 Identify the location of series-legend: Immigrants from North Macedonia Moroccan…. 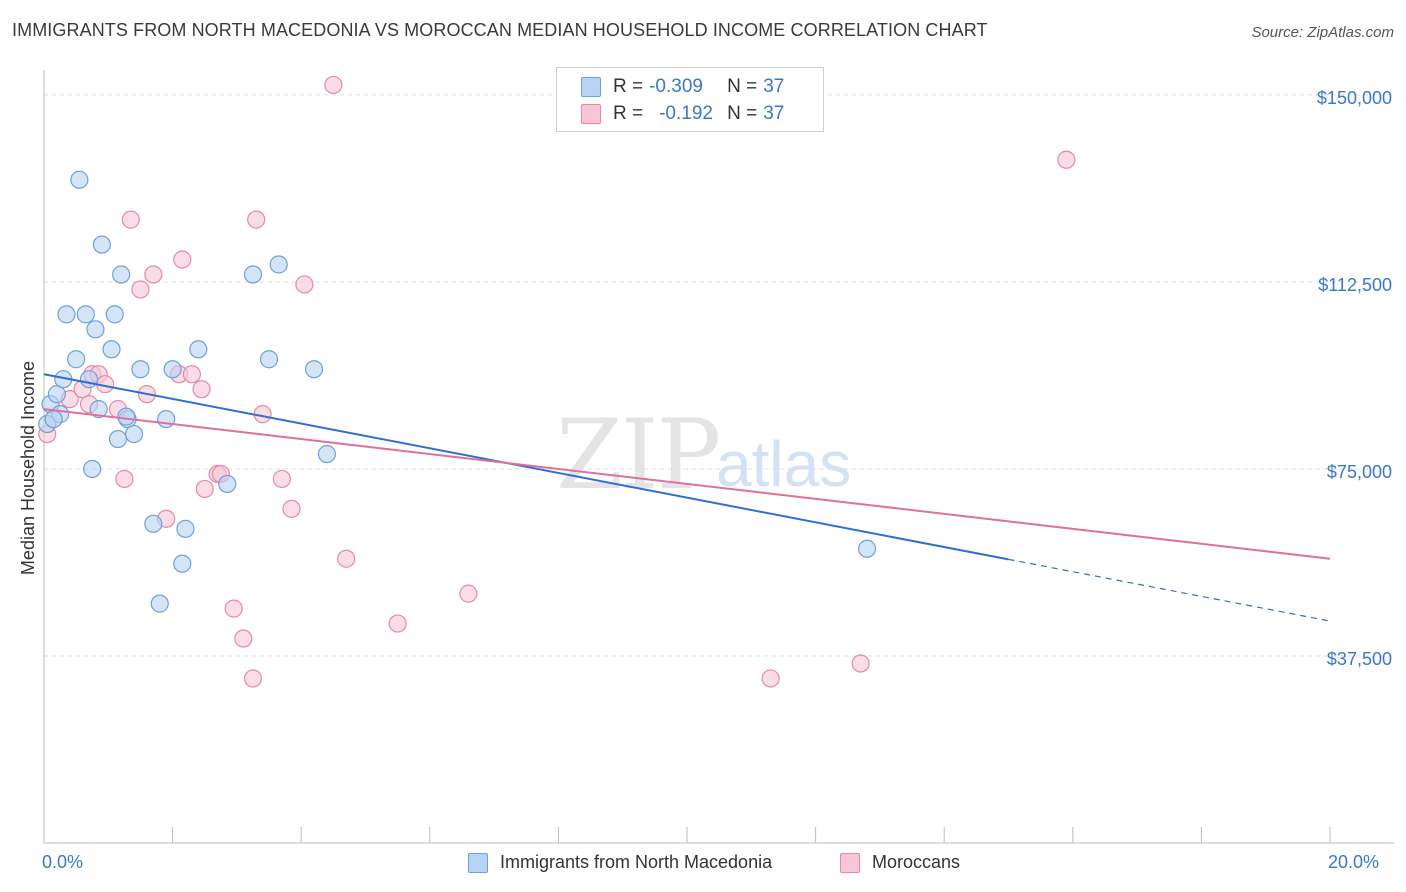
(703, 864).